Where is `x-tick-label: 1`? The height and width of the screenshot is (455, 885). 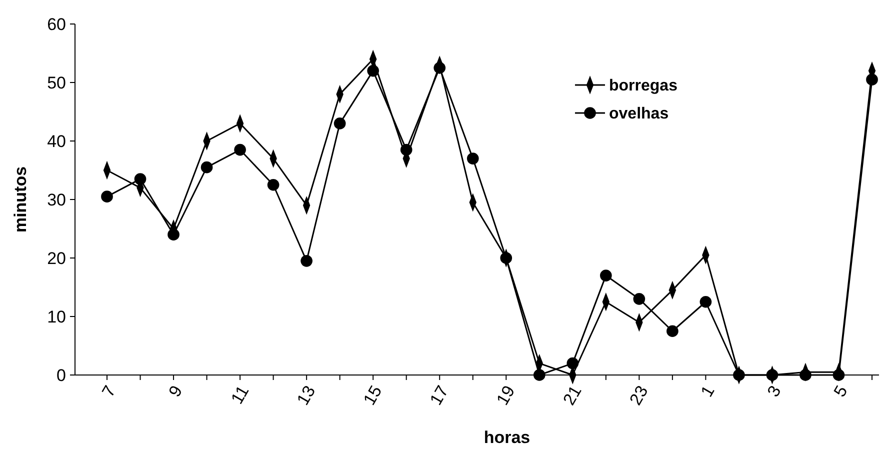 x-tick-label: 1 is located at coordinates (707, 391).